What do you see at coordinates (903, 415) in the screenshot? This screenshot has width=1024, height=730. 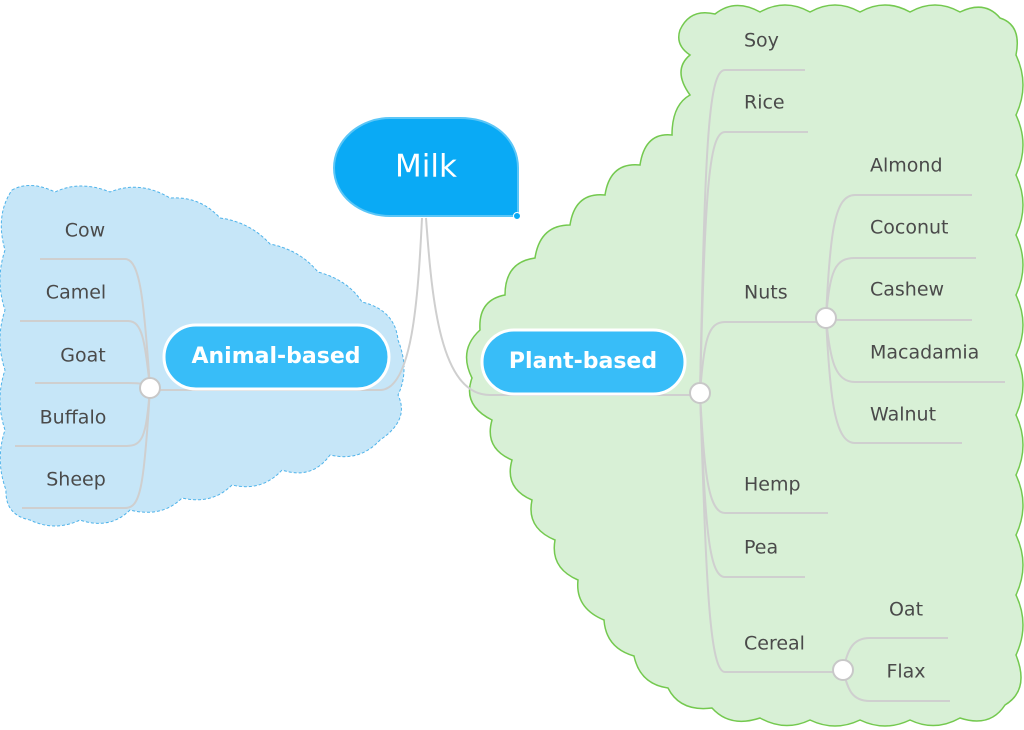 I see `nut-item-walnut: Walnut` at bounding box center [903, 415].